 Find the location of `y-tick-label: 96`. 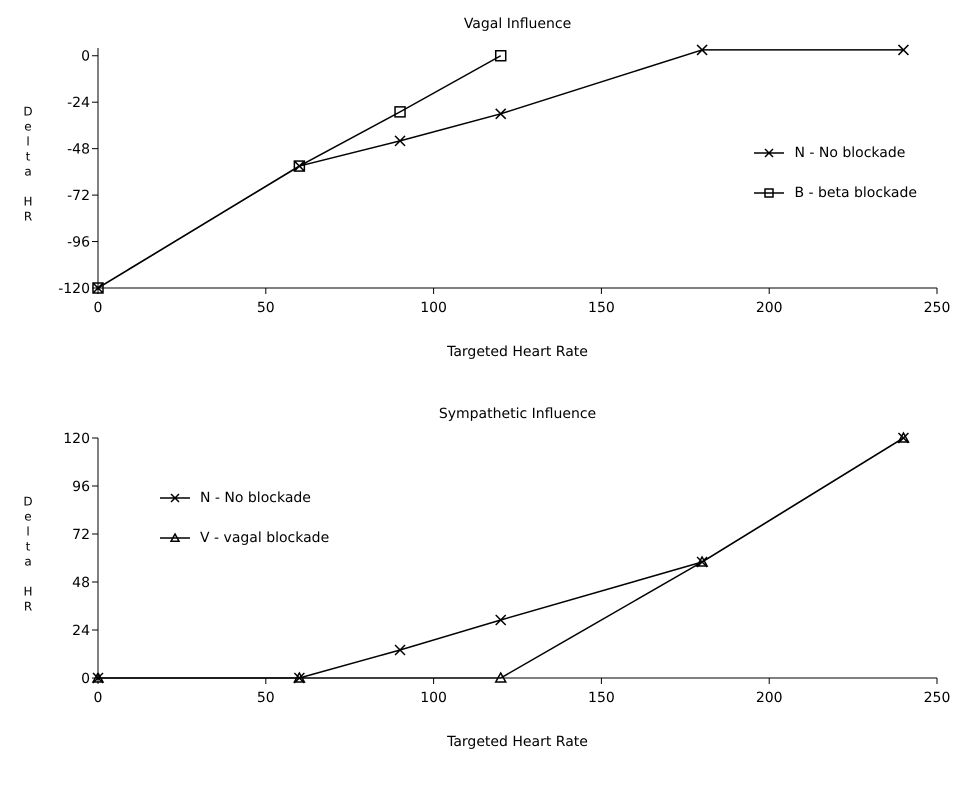

y-tick-label: 96 is located at coordinates (81, 486).